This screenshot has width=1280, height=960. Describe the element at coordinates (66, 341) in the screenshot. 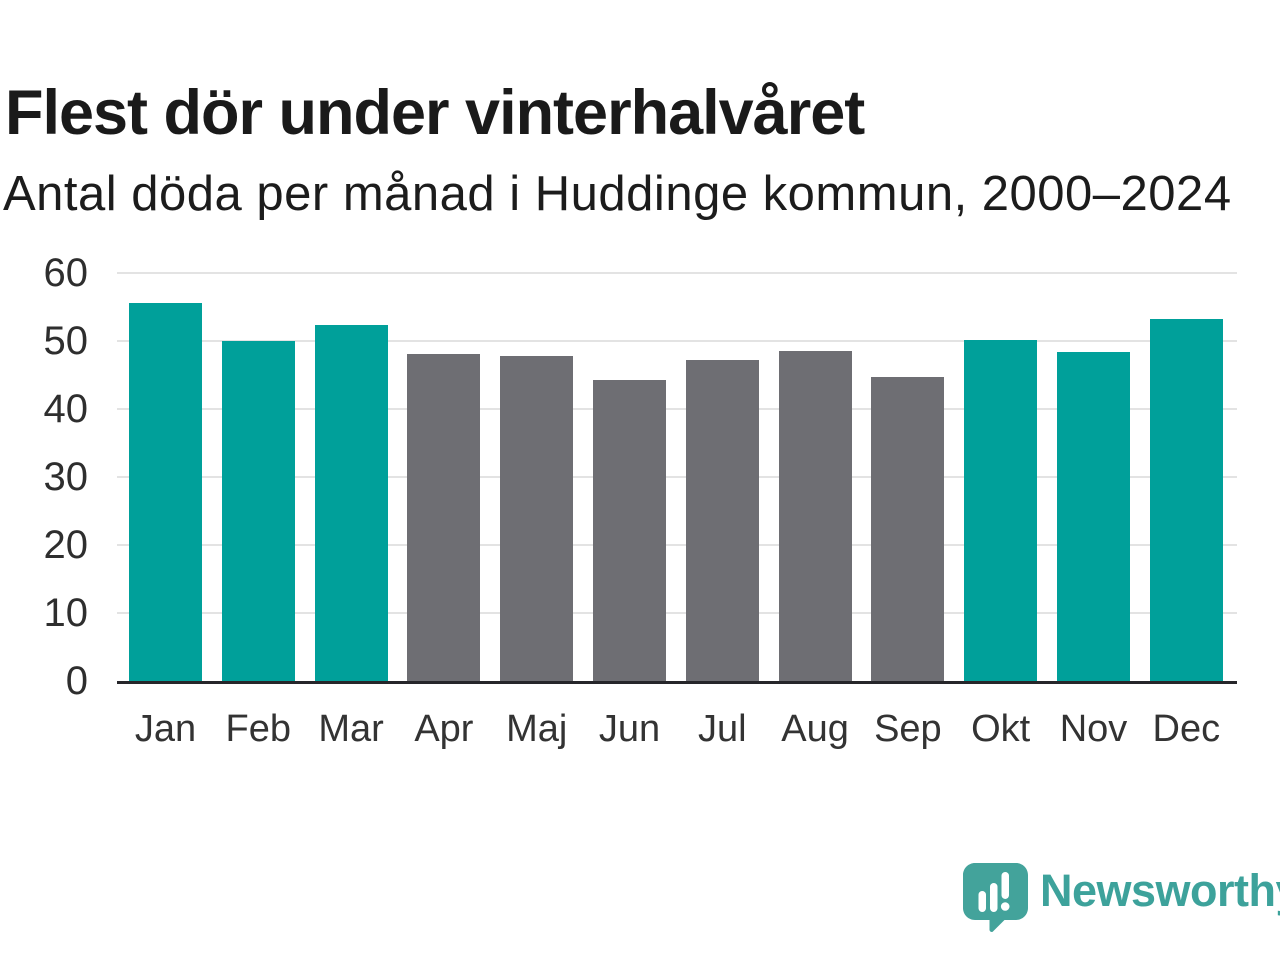

I see `y-axis-label: 50` at that location.